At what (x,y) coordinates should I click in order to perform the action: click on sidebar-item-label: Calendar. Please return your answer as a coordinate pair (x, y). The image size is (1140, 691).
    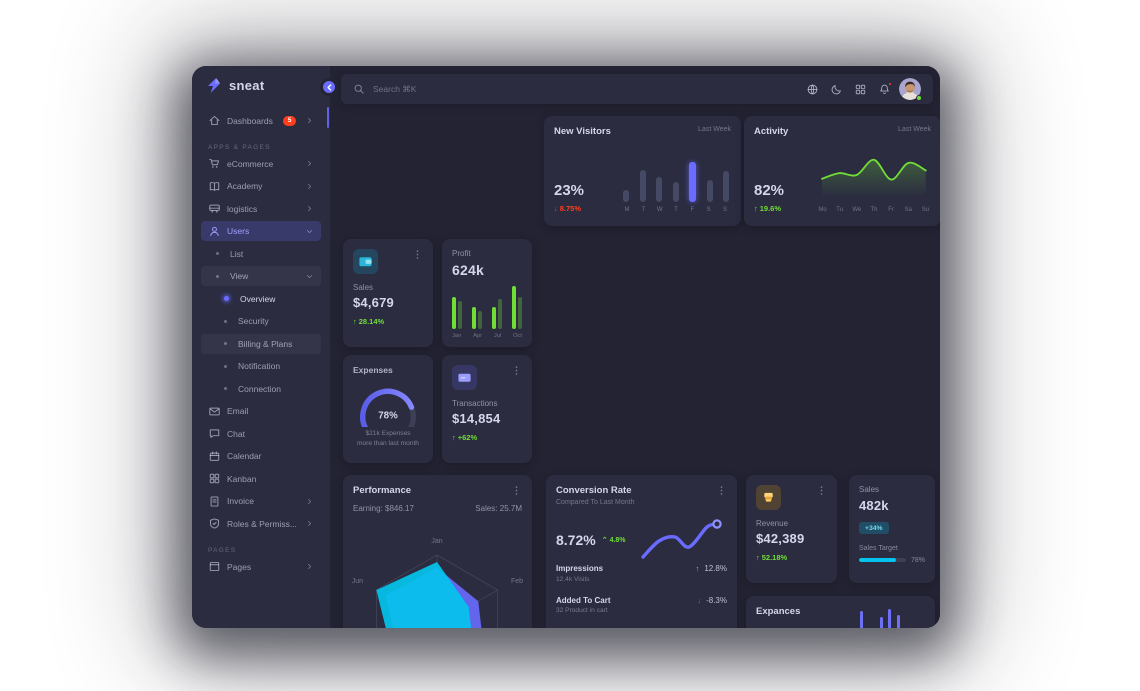
    Looking at the image, I should click on (244, 456).